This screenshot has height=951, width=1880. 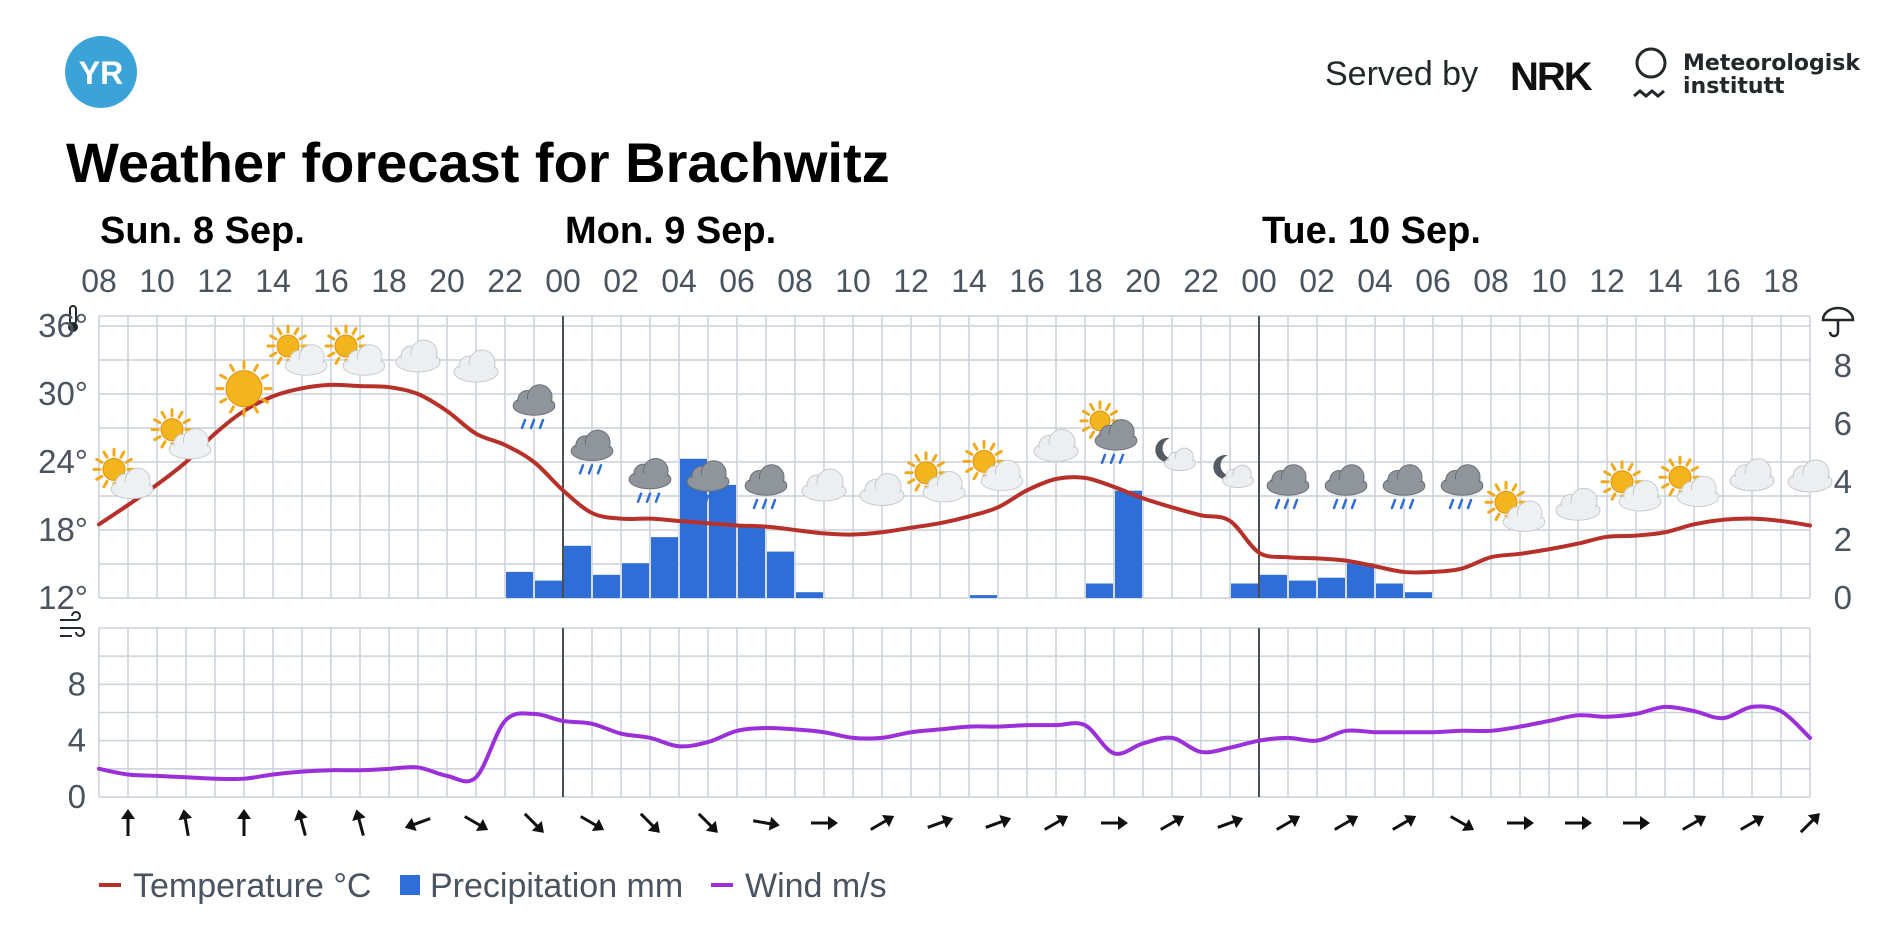 What do you see at coordinates (1651, 63) in the screenshot?
I see `met-sun-icon` at bounding box center [1651, 63].